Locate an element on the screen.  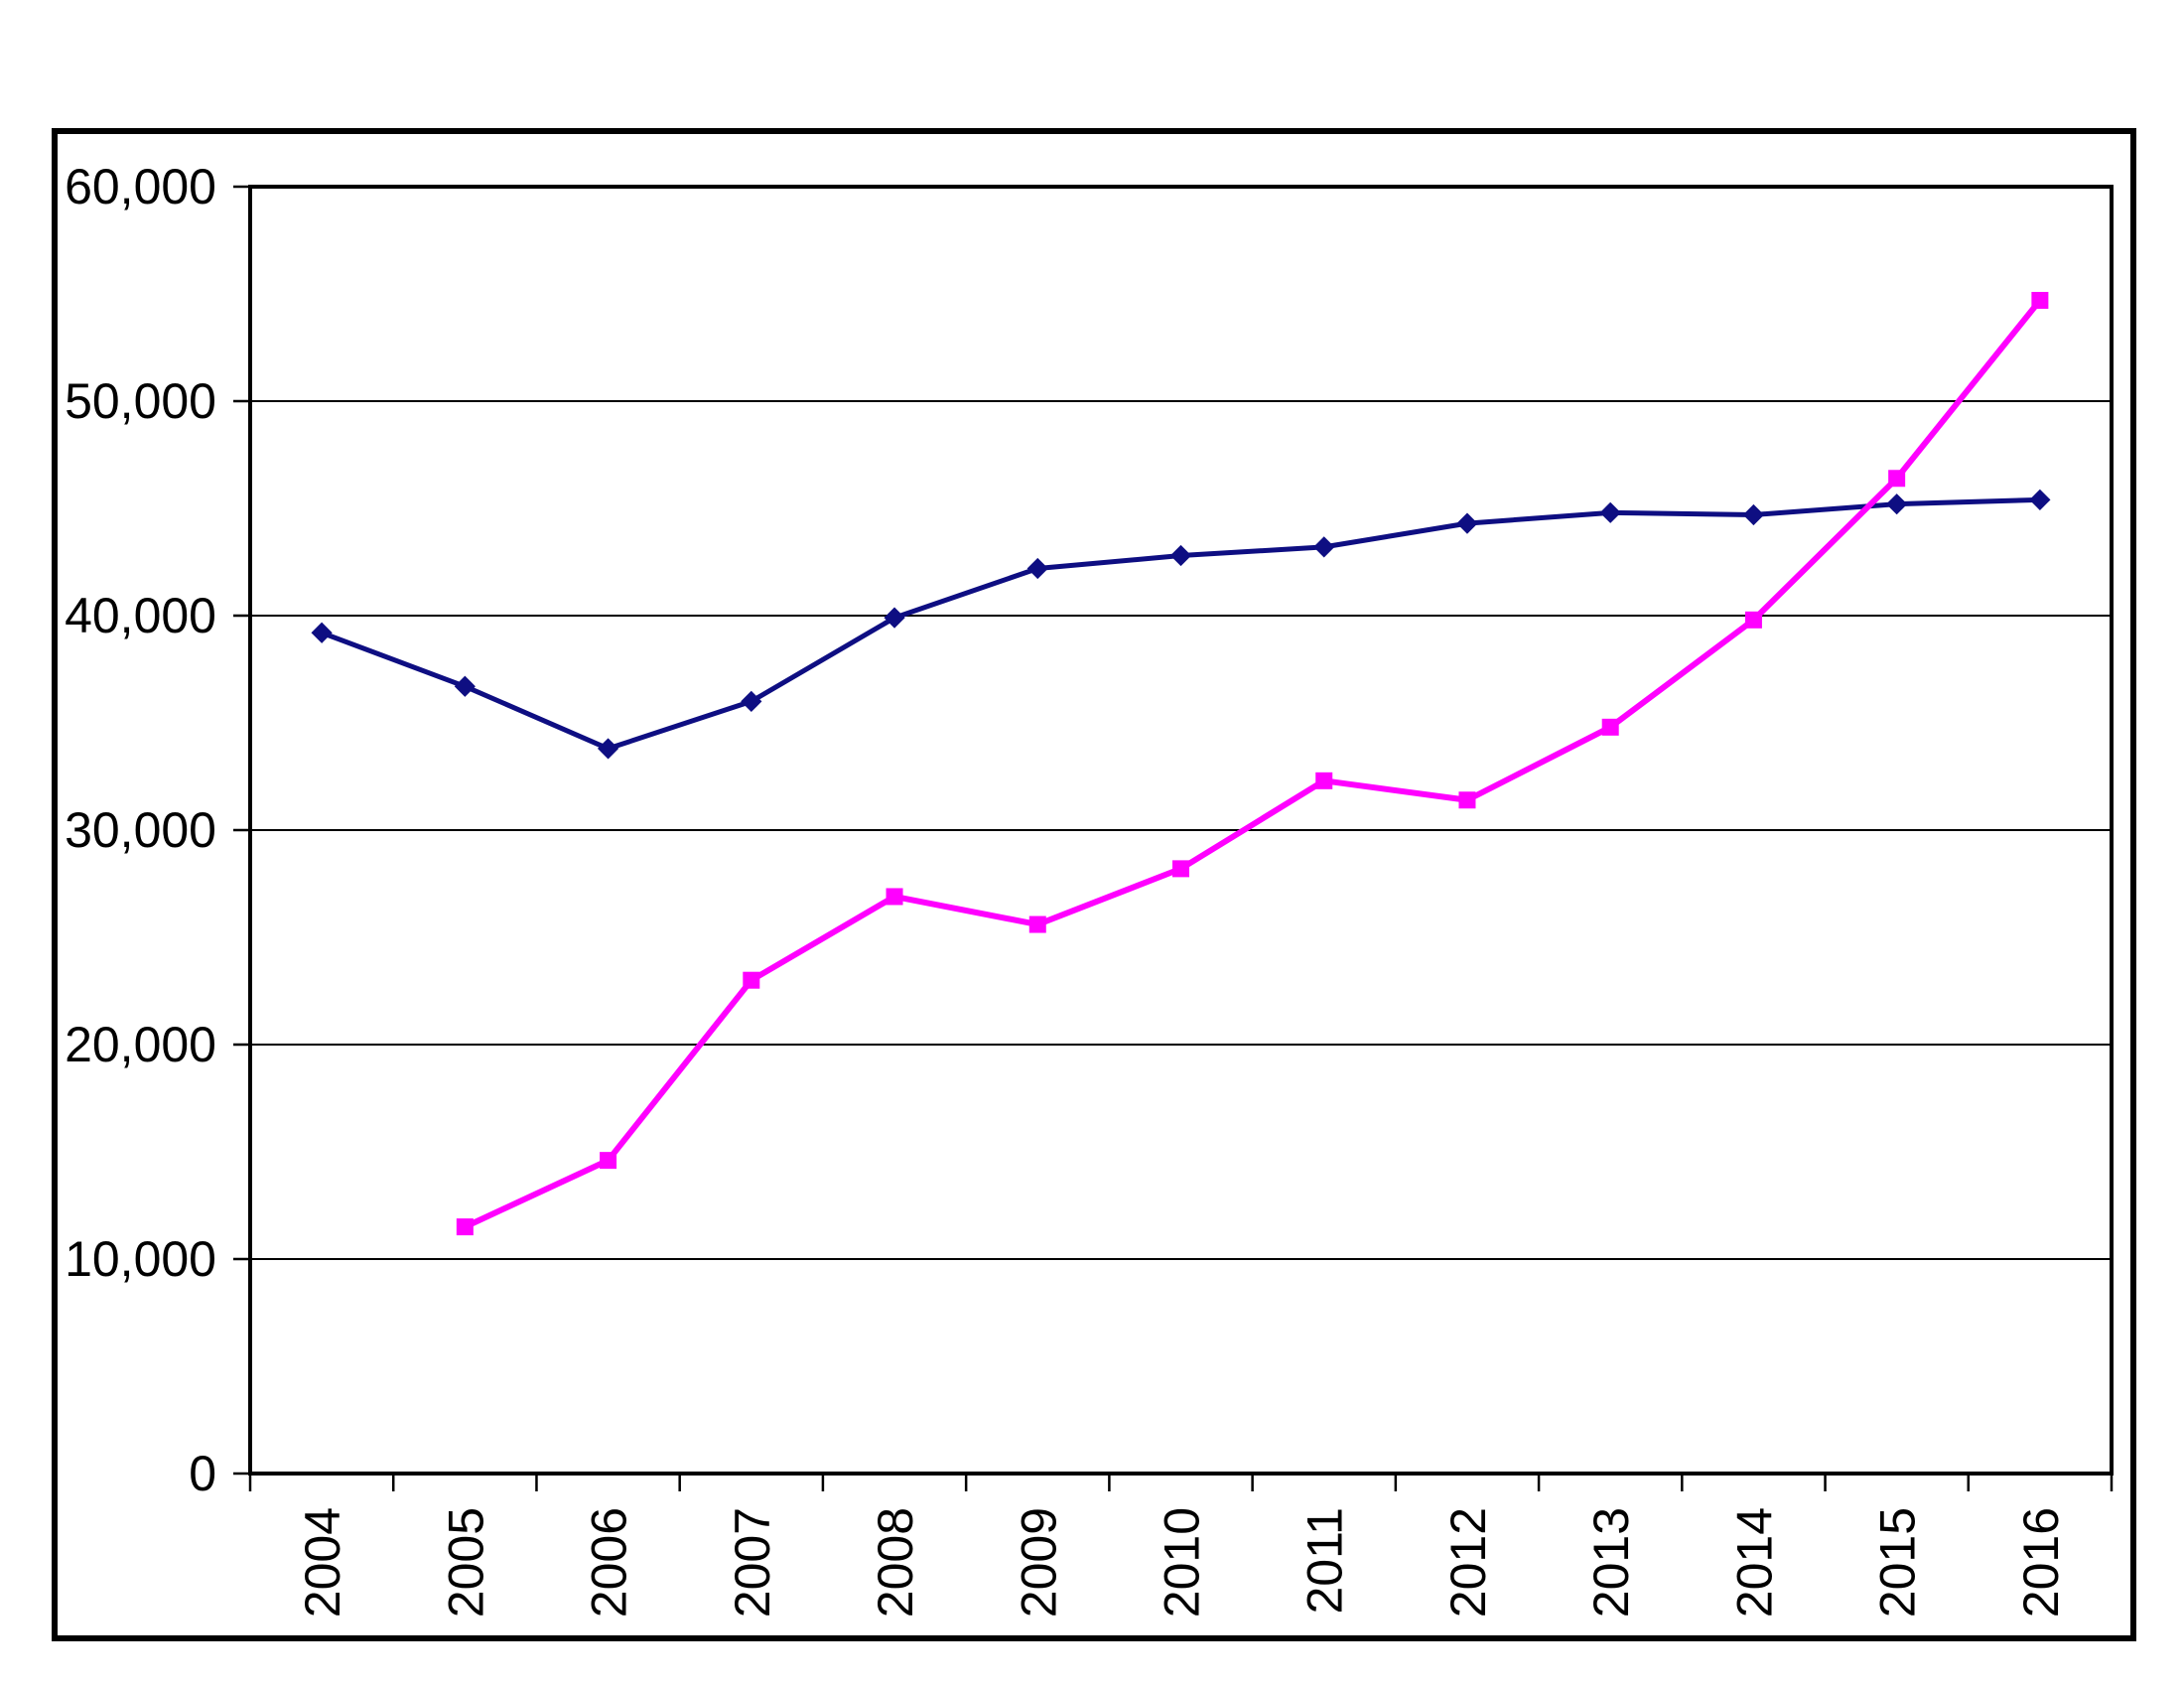
x-tick-label: 2007 is located at coordinates (752, 1562).